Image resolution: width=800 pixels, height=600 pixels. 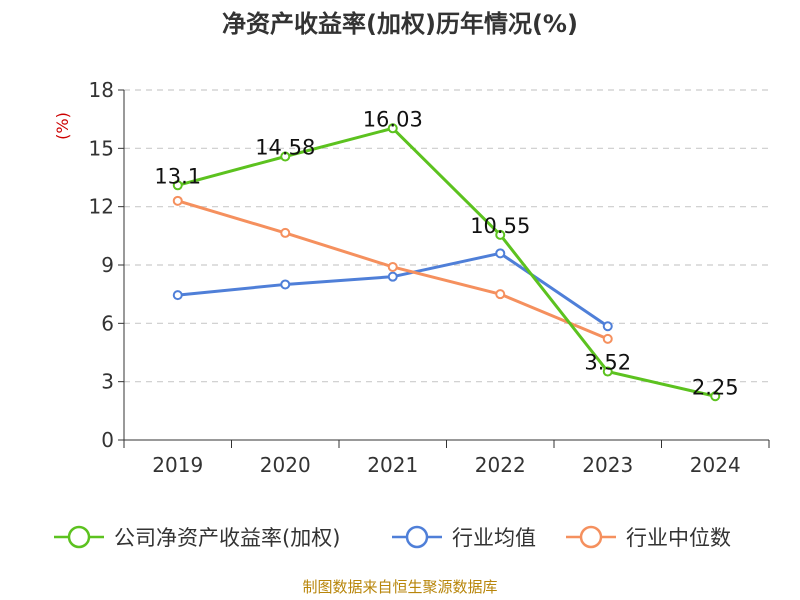 What do you see at coordinates (107, 440) in the screenshot?
I see `y-tick-label: 0` at bounding box center [107, 440].